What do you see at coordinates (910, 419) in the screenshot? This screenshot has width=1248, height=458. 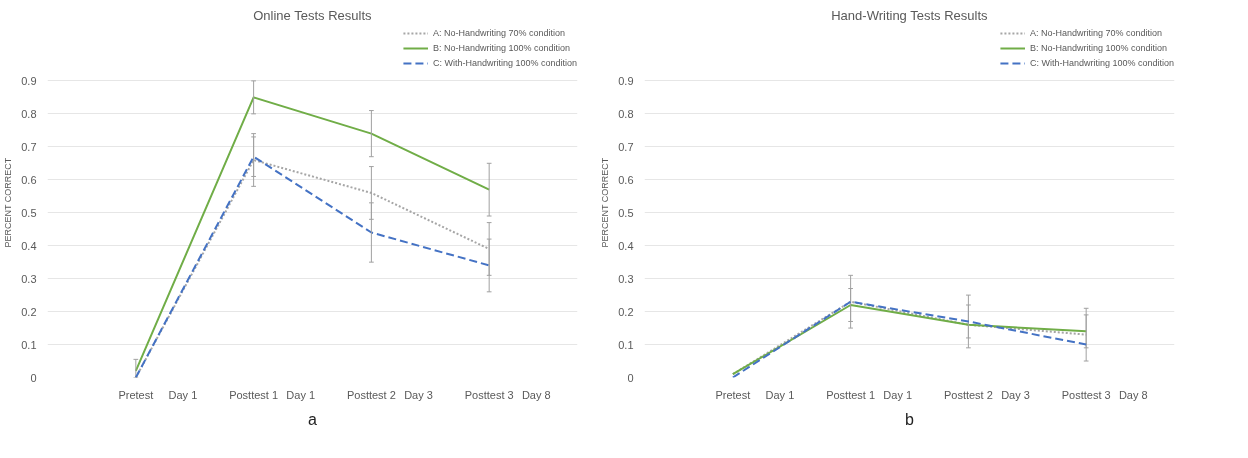 I see `text: b` at bounding box center [910, 419].